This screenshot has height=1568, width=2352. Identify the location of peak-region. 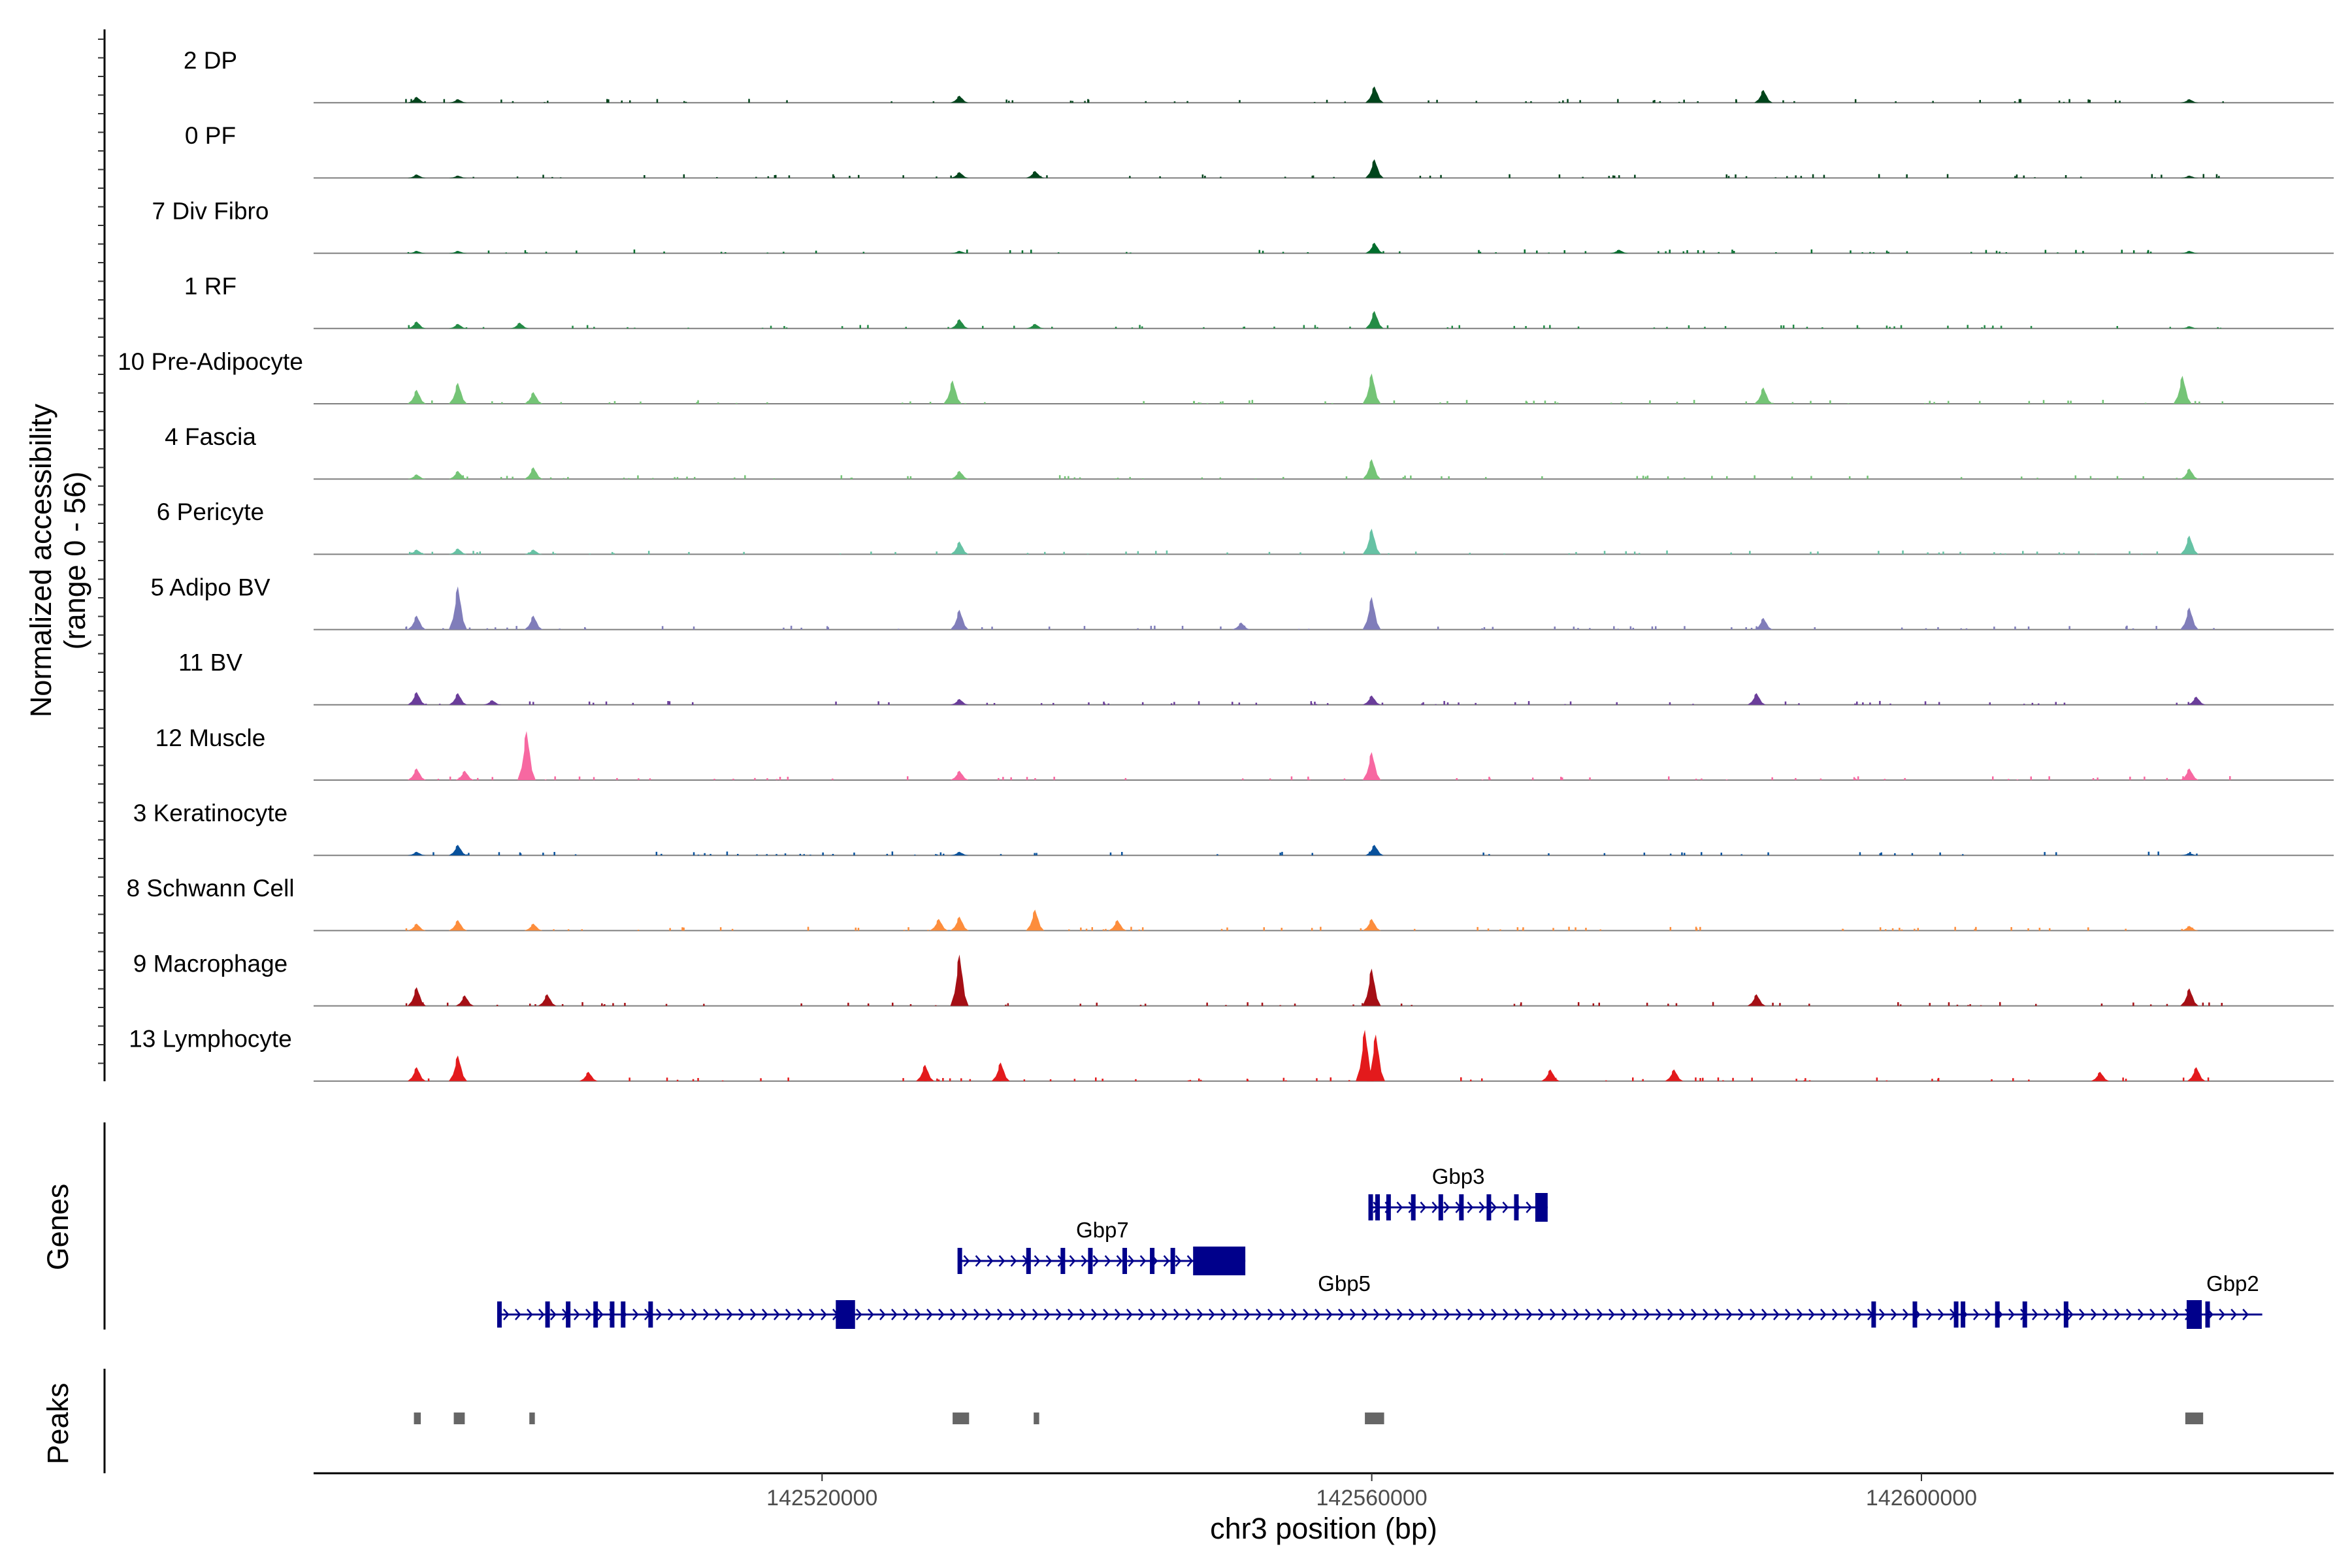
(532, 1418).